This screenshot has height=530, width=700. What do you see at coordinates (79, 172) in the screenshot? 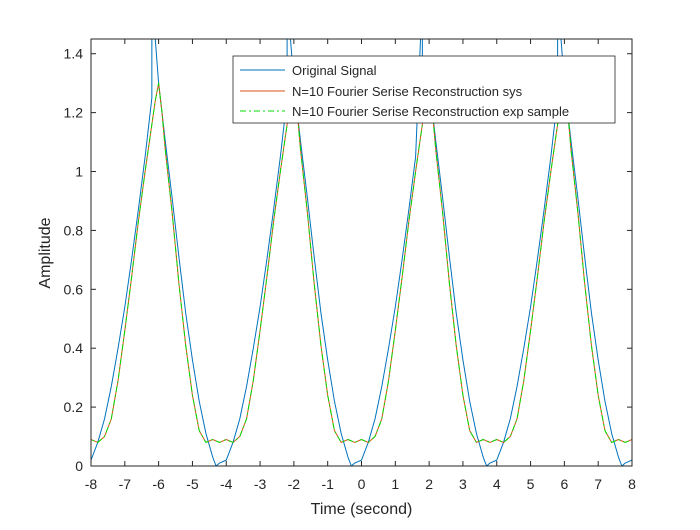
I see `y-tick-label: 1` at bounding box center [79, 172].